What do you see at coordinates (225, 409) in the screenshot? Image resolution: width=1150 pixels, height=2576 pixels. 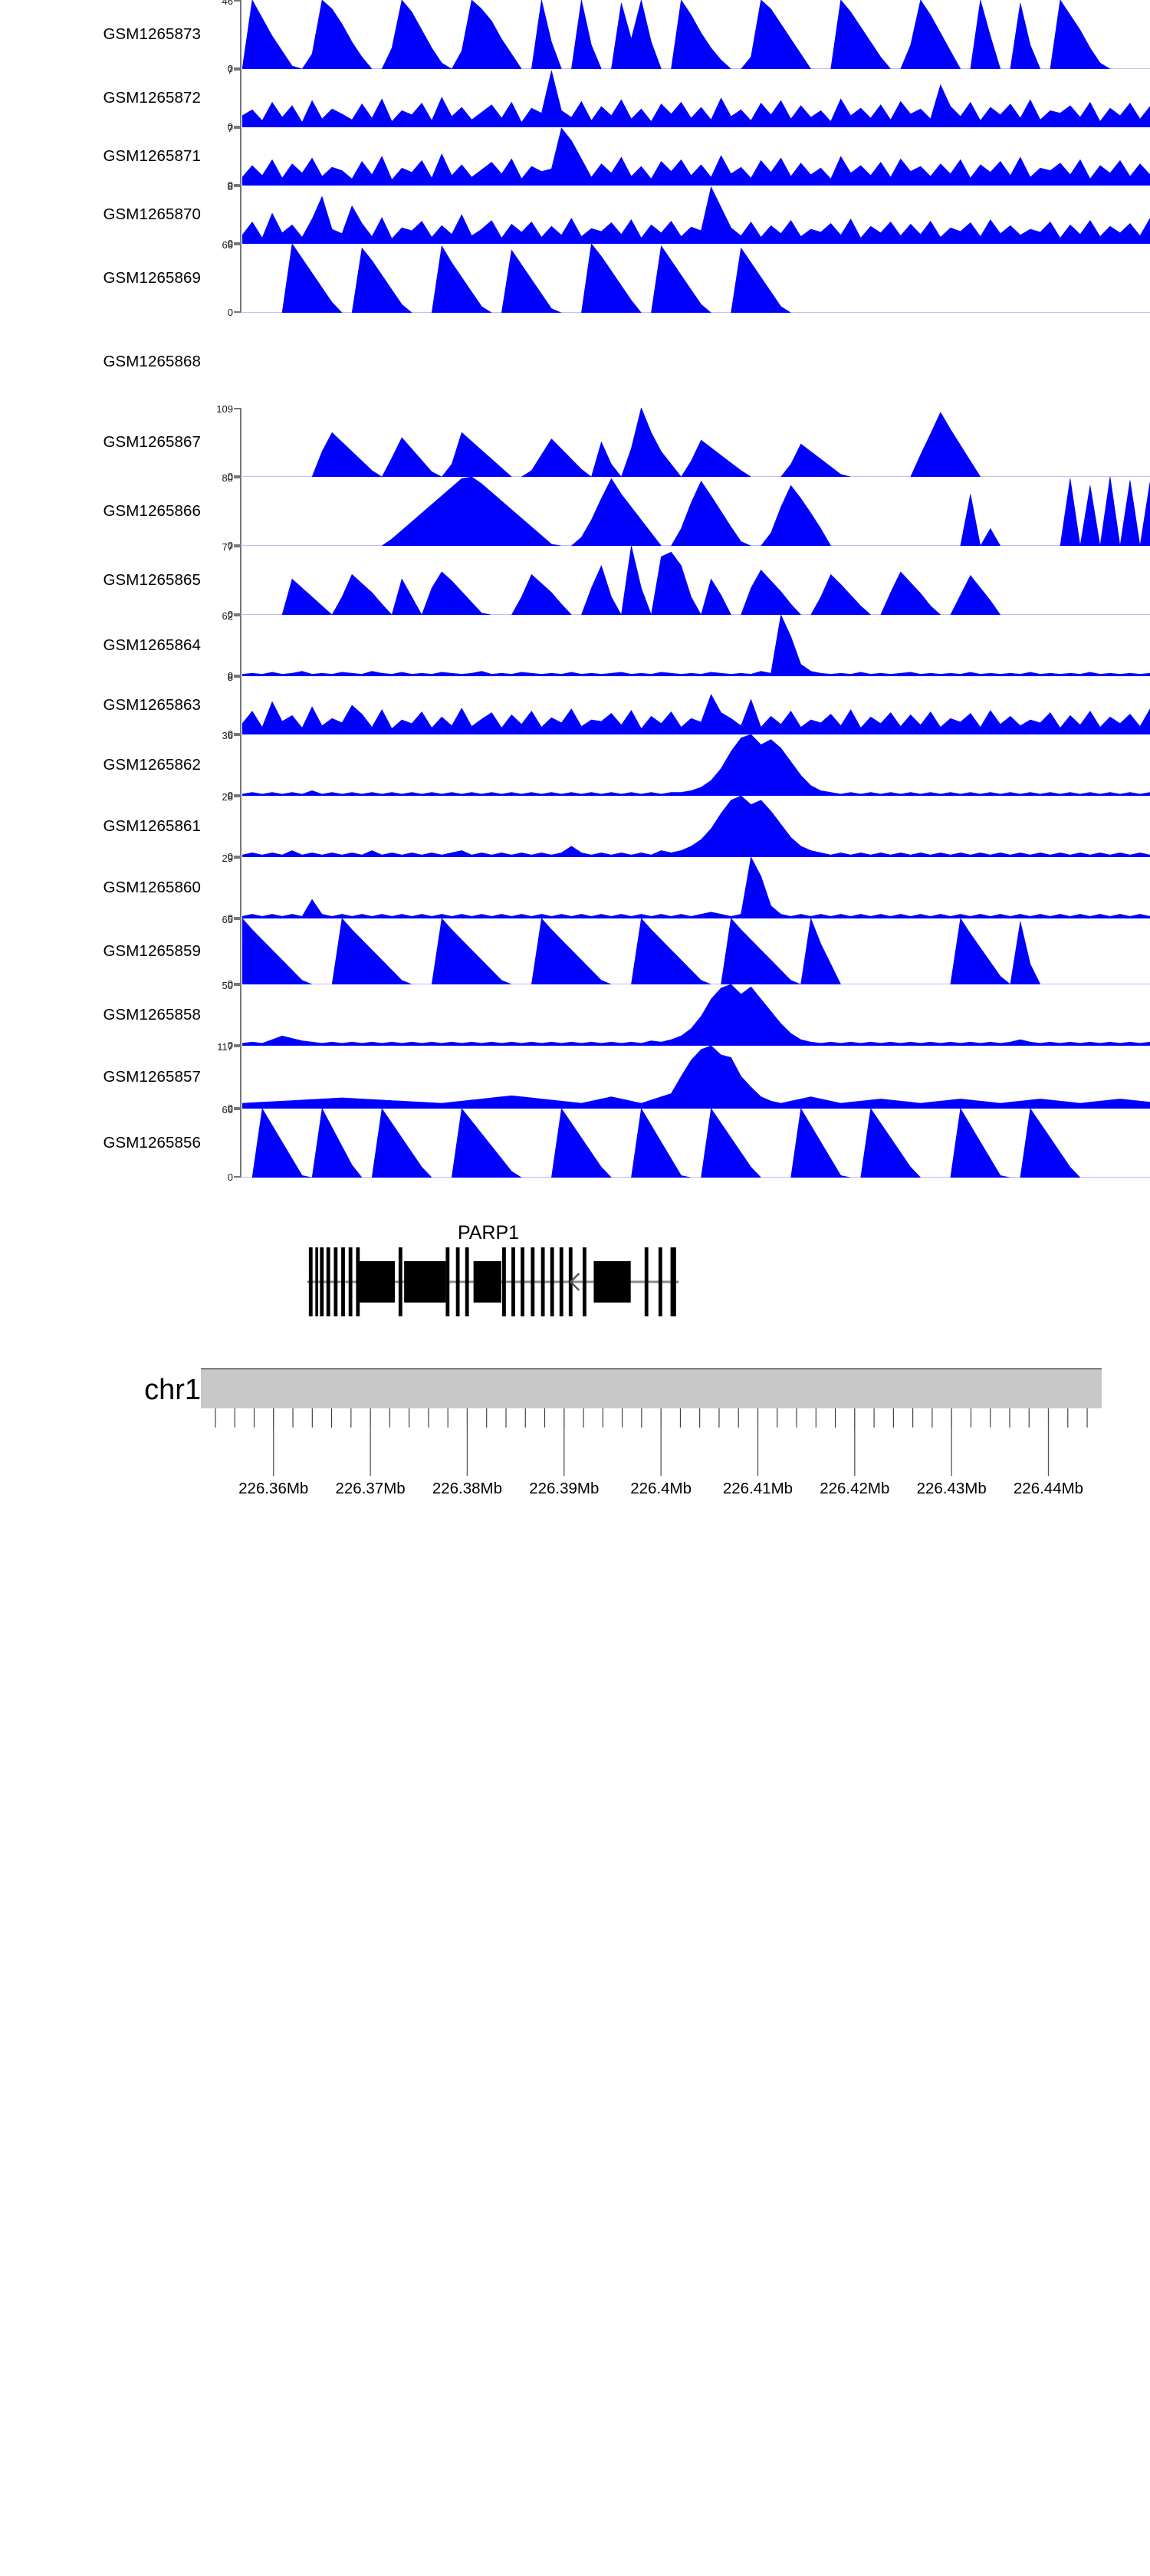 I see `y-axis-max-label: 109` at bounding box center [225, 409].